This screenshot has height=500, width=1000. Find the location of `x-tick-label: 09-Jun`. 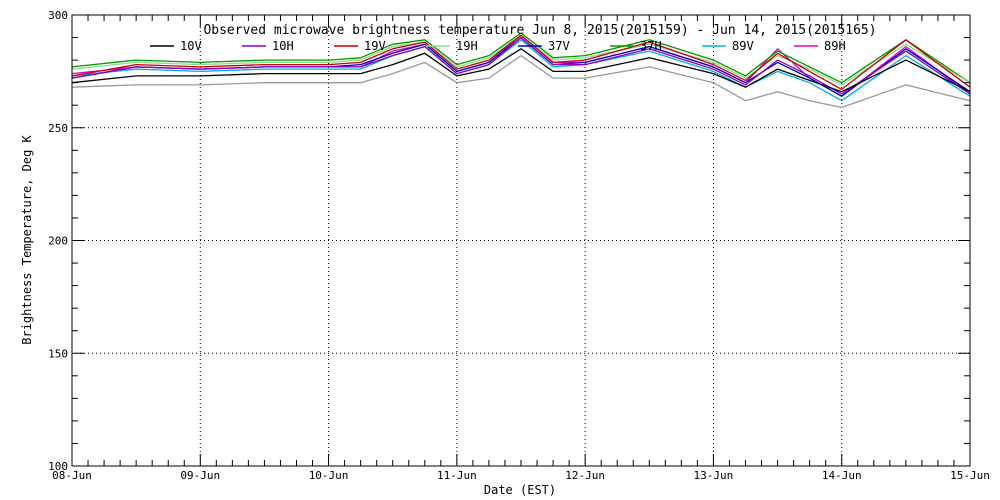

x-tick-label: 09-Jun is located at coordinates (200, 475).